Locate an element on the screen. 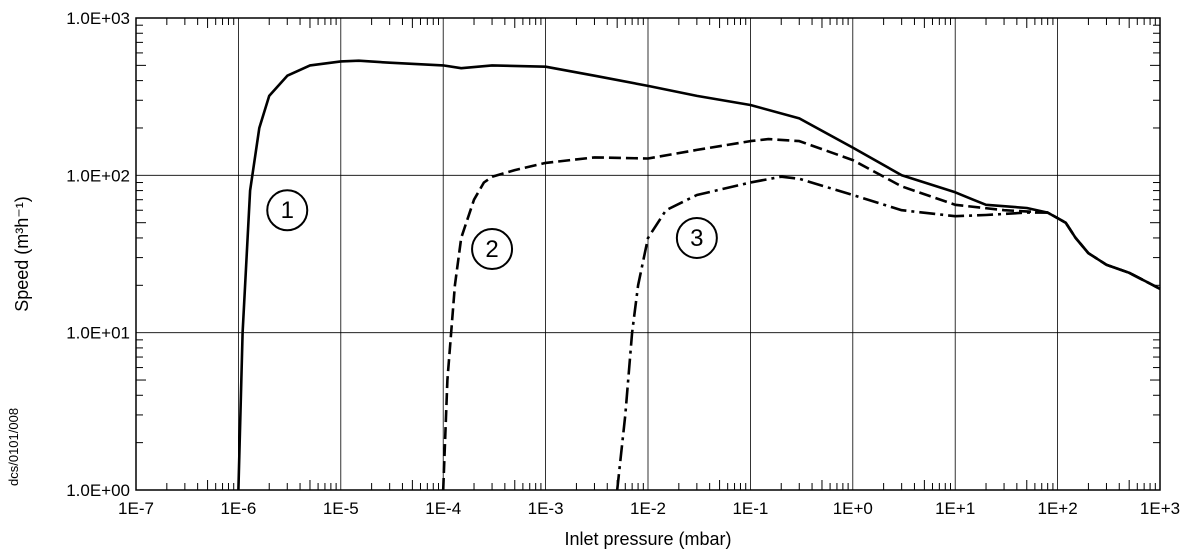 The height and width of the screenshot is (552, 1185). x-tick-label: 1E-3 is located at coordinates (546, 508).